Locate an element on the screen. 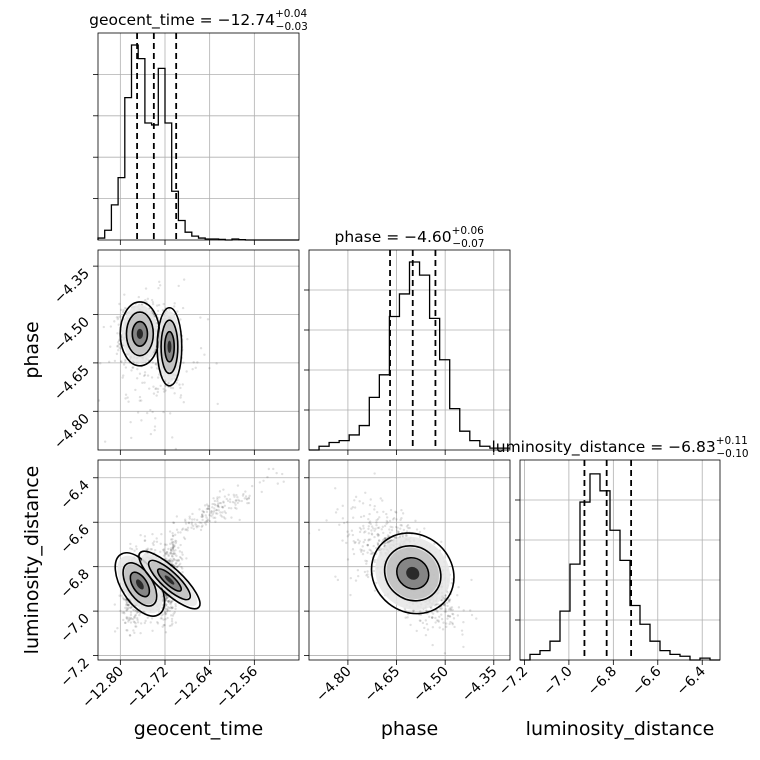 This screenshot has width=760, height=760. panel-title-phase: phase = −4.60+0.06 −0.07 is located at coordinates (410, 237).